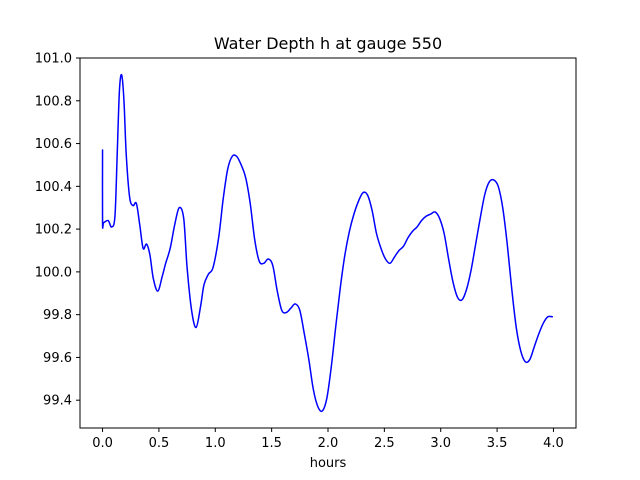 The image size is (640, 480). I want to click on x-tick-label: 0.0, so click(102, 443).